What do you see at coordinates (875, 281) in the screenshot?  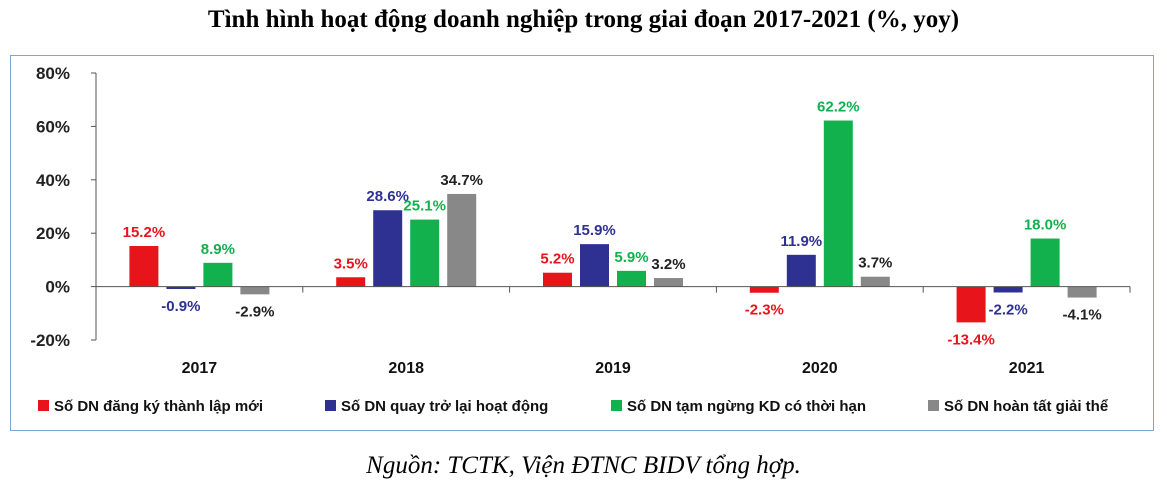 I see `bar-2020-s4` at bounding box center [875, 281].